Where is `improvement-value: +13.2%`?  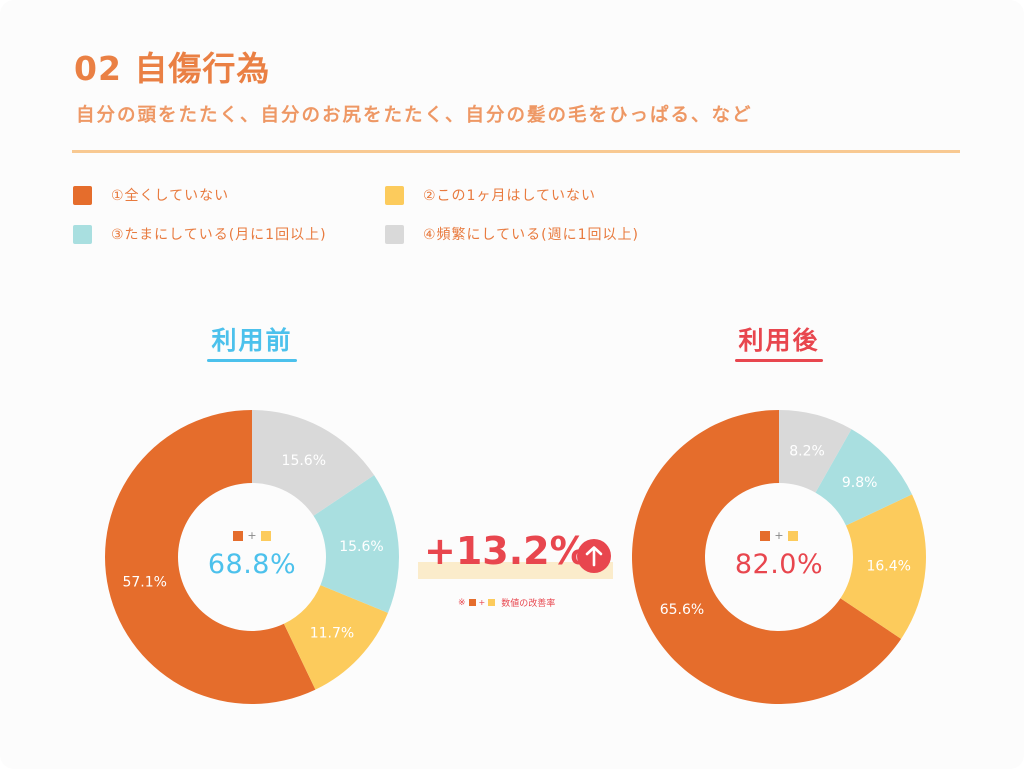
improvement-value: +13.2% is located at coordinates (506, 551).